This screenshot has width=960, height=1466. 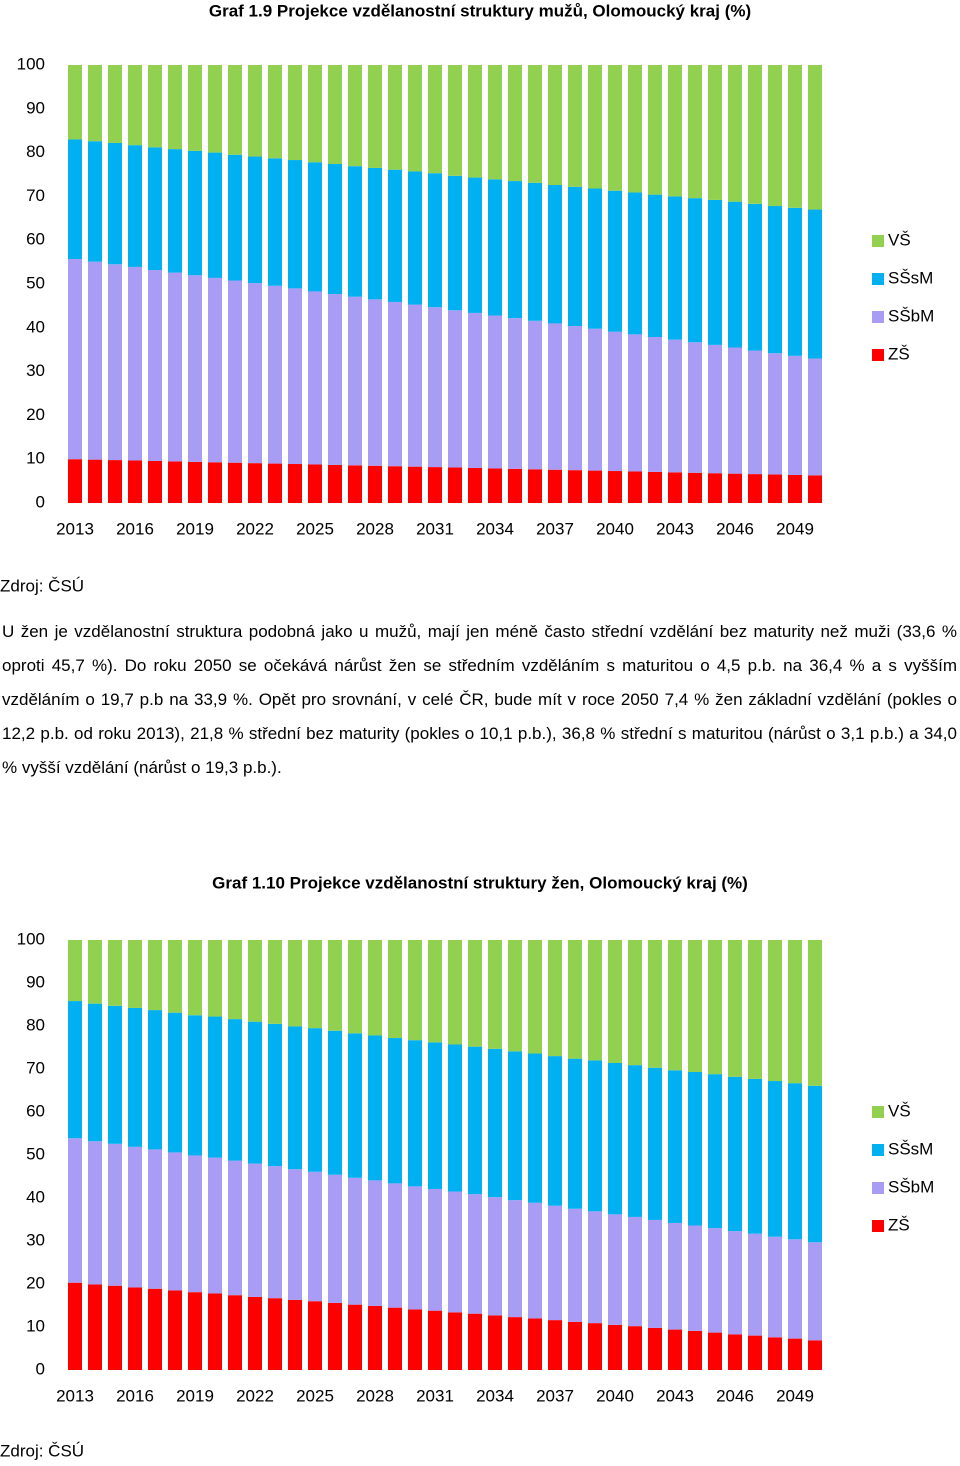 I want to click on x-tick-label: 2016, so click(x=135, y=528).